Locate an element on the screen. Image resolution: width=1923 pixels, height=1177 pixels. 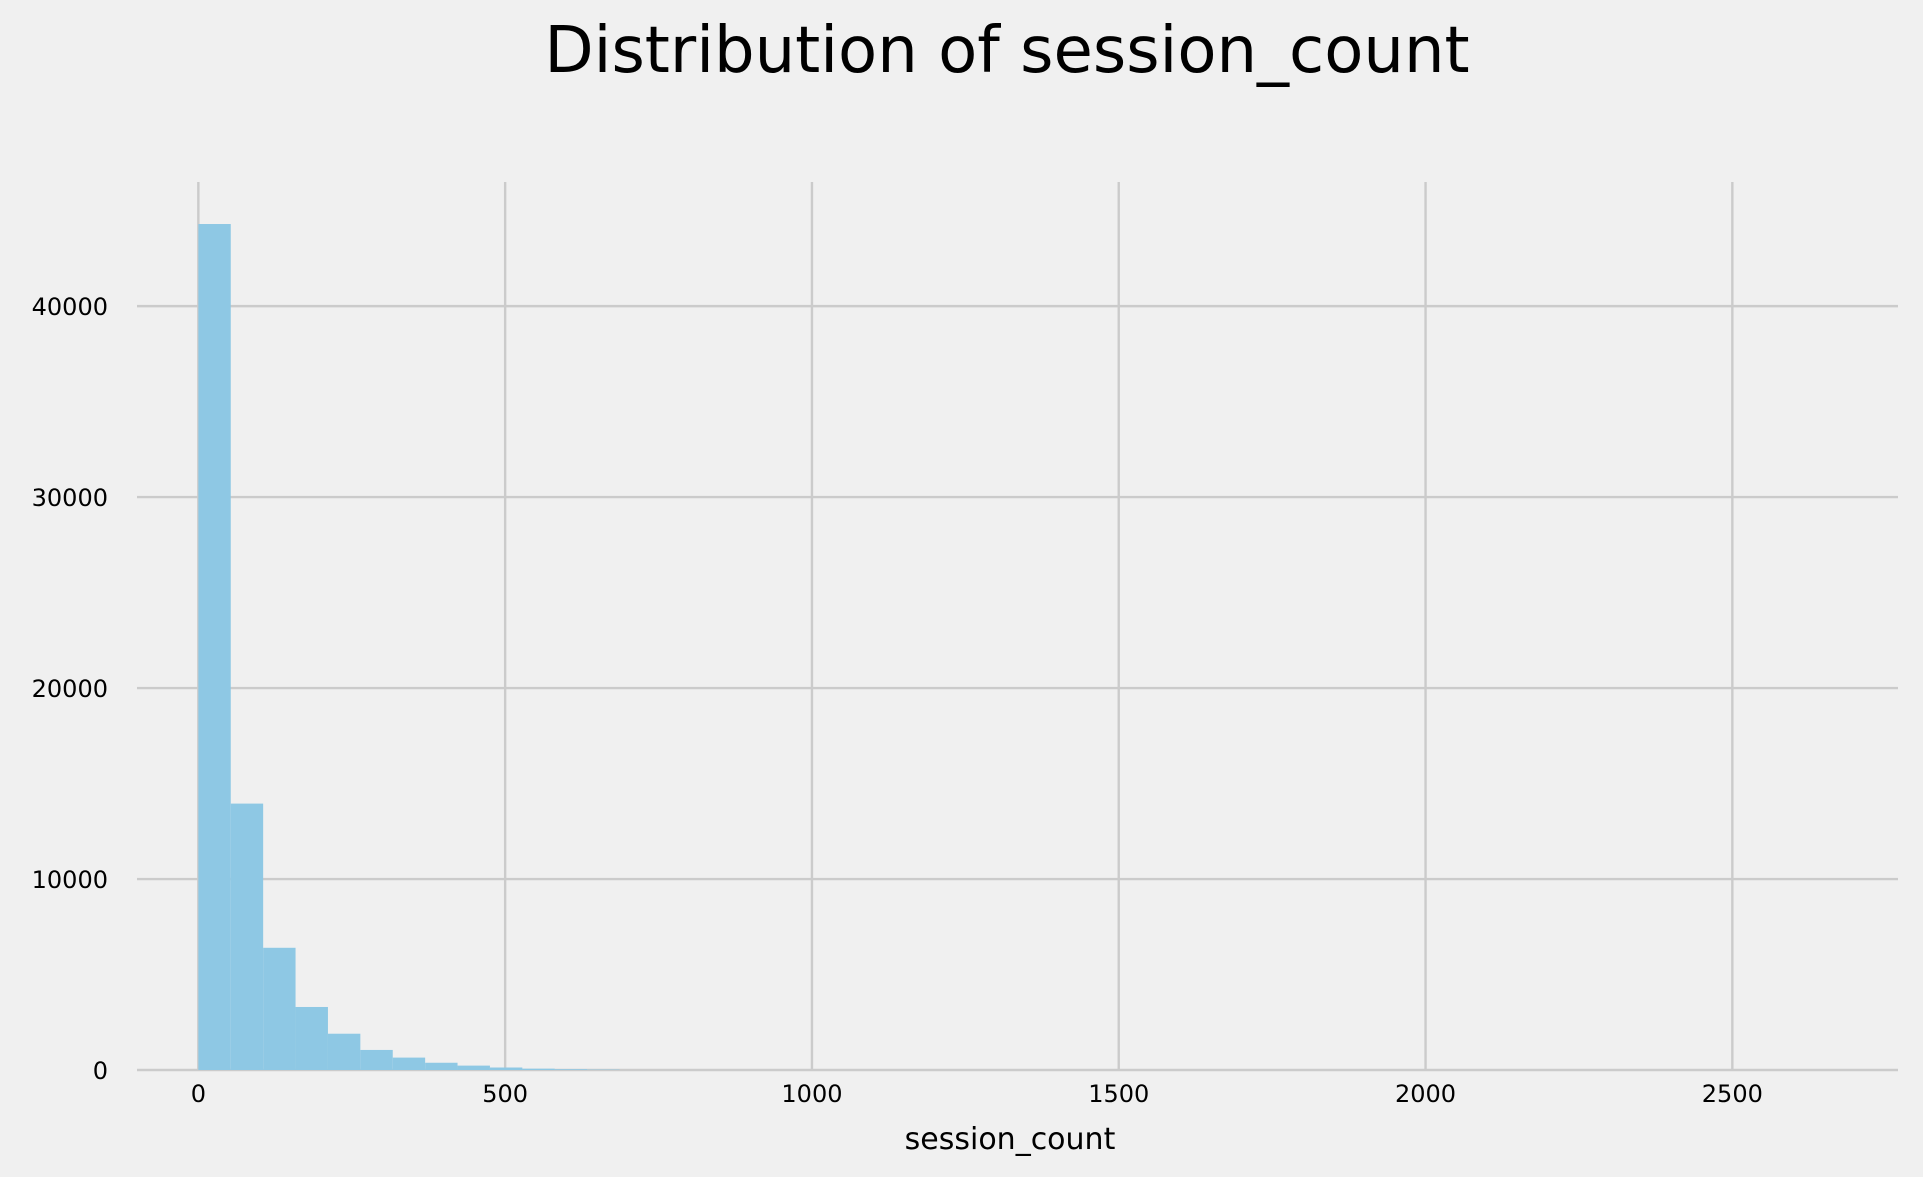
y-tick-label-30000: 30000 is located at coordinates (70, 498).